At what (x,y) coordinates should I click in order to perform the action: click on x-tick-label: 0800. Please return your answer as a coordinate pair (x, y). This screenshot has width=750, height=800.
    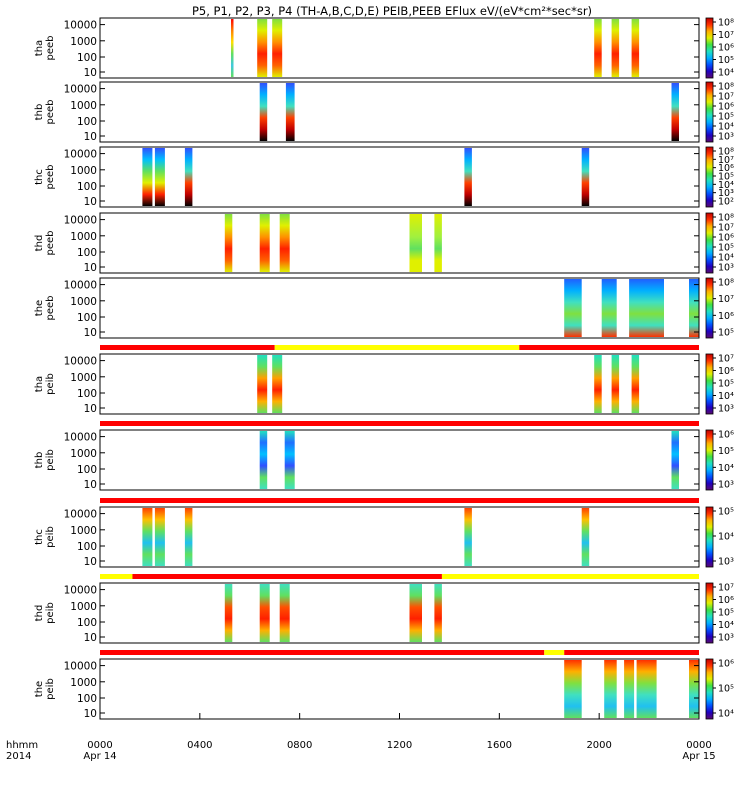
    Looking at the image, I should click on (299, 745).